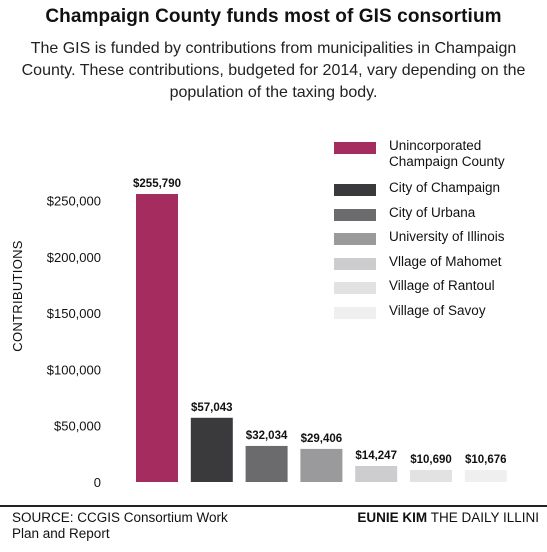 Image resolution: width=547 pixels, height=552 pixels. What do you see at coordinates (74, 201) in the screenshot?
I see `y-tick-label: $250,000` at bounding box center [74, 201].